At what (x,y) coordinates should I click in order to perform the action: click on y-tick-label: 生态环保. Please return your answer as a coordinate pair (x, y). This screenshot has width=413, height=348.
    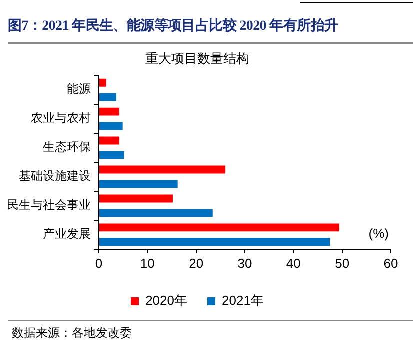
    Looking at the image, I should click on (67, 147).